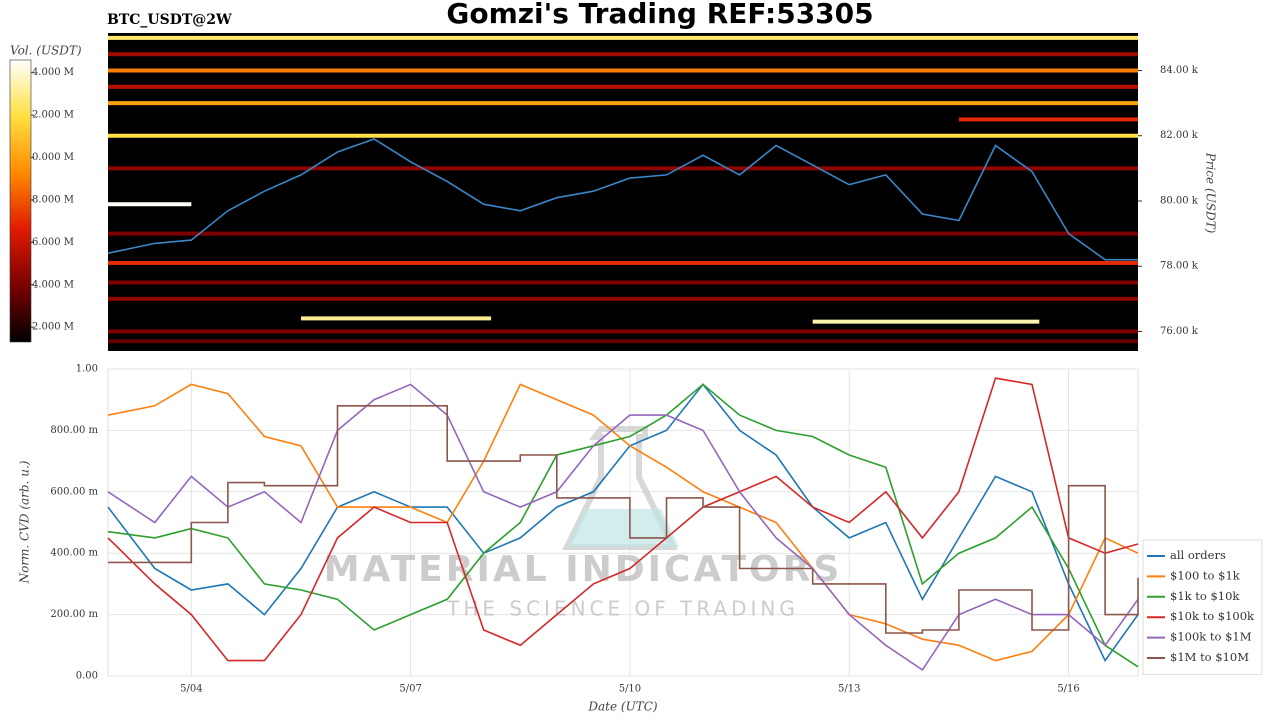  What do you see at coordinates (1212, 616) in the screenshot?
I see `legend-label: $10k to $100k` at bounding box center [1212, 616].